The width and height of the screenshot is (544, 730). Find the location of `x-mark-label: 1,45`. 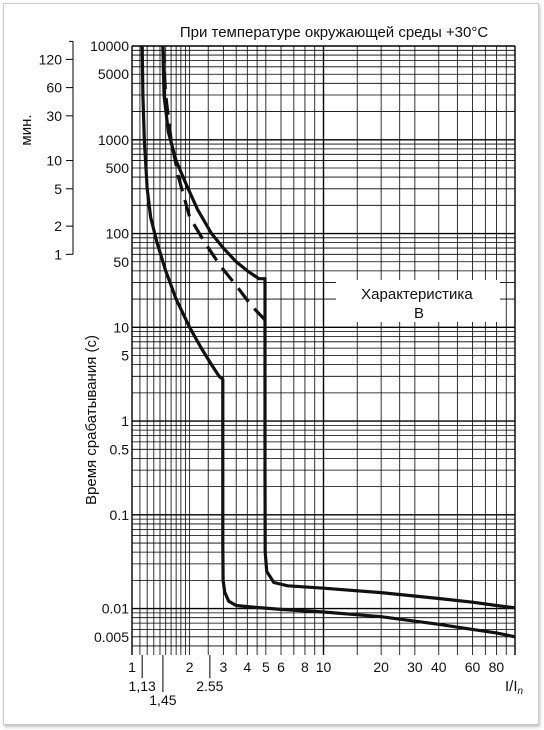

x-mark-label: 1,45 is located at coordinates (162, 700).